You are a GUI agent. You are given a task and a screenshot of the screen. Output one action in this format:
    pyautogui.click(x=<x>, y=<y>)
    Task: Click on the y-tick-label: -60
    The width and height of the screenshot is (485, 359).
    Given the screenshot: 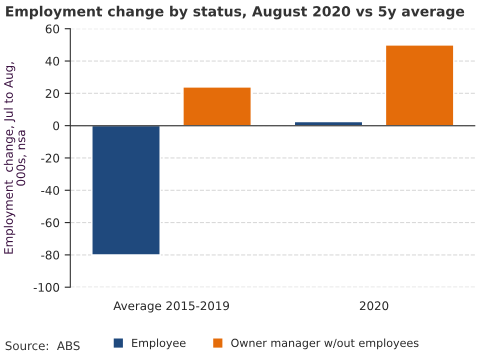 What is the action you would take?
    pyautogui.click(x=50, y=223)
    